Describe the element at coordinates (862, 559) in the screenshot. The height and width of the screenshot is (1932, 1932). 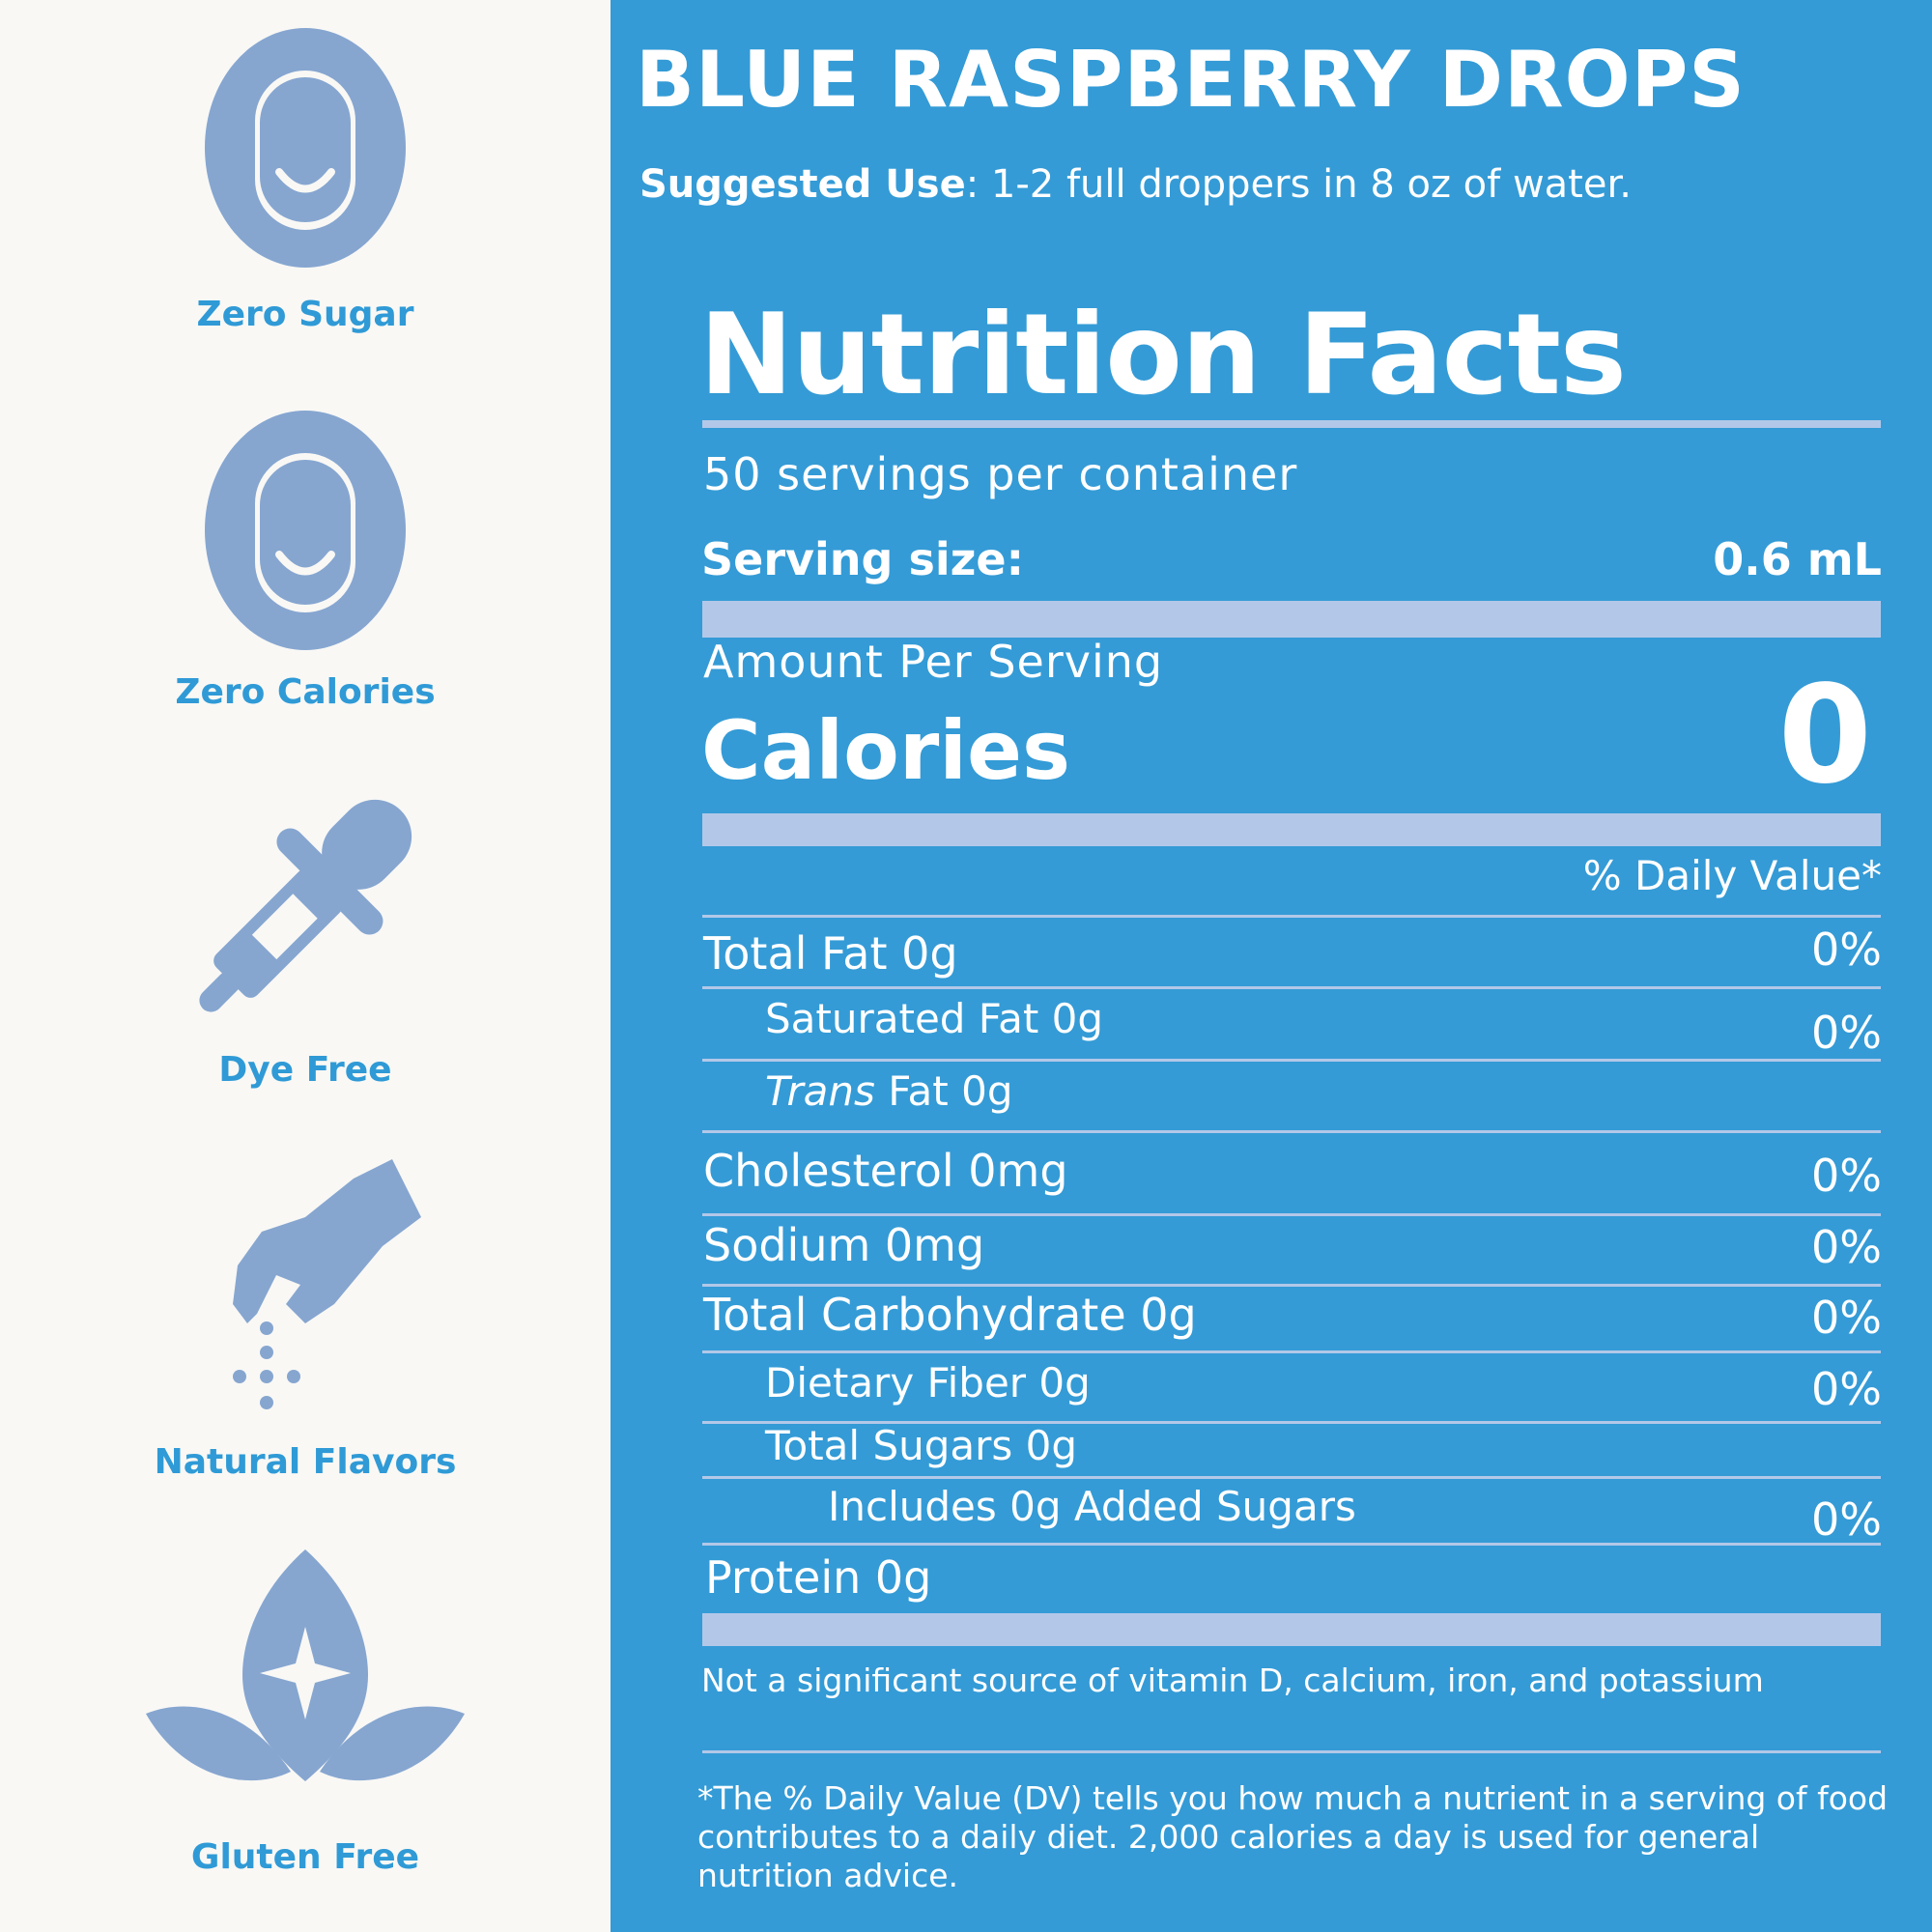
I see `serving-size-label: Serving size:` at that location.